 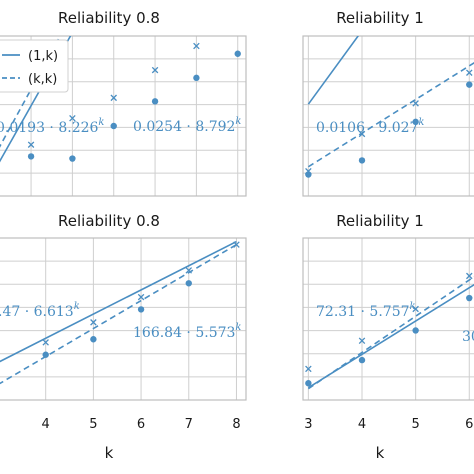 I want to click on fit-formula: .47 · 6.613k, so click(x=40, y=310).